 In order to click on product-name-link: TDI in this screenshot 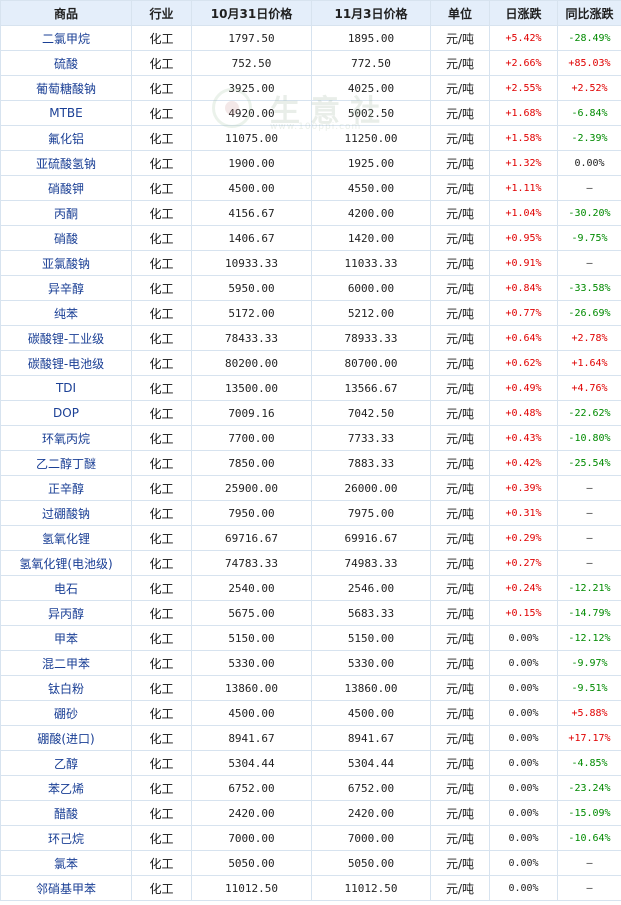, I will do `click(66, 388)`.